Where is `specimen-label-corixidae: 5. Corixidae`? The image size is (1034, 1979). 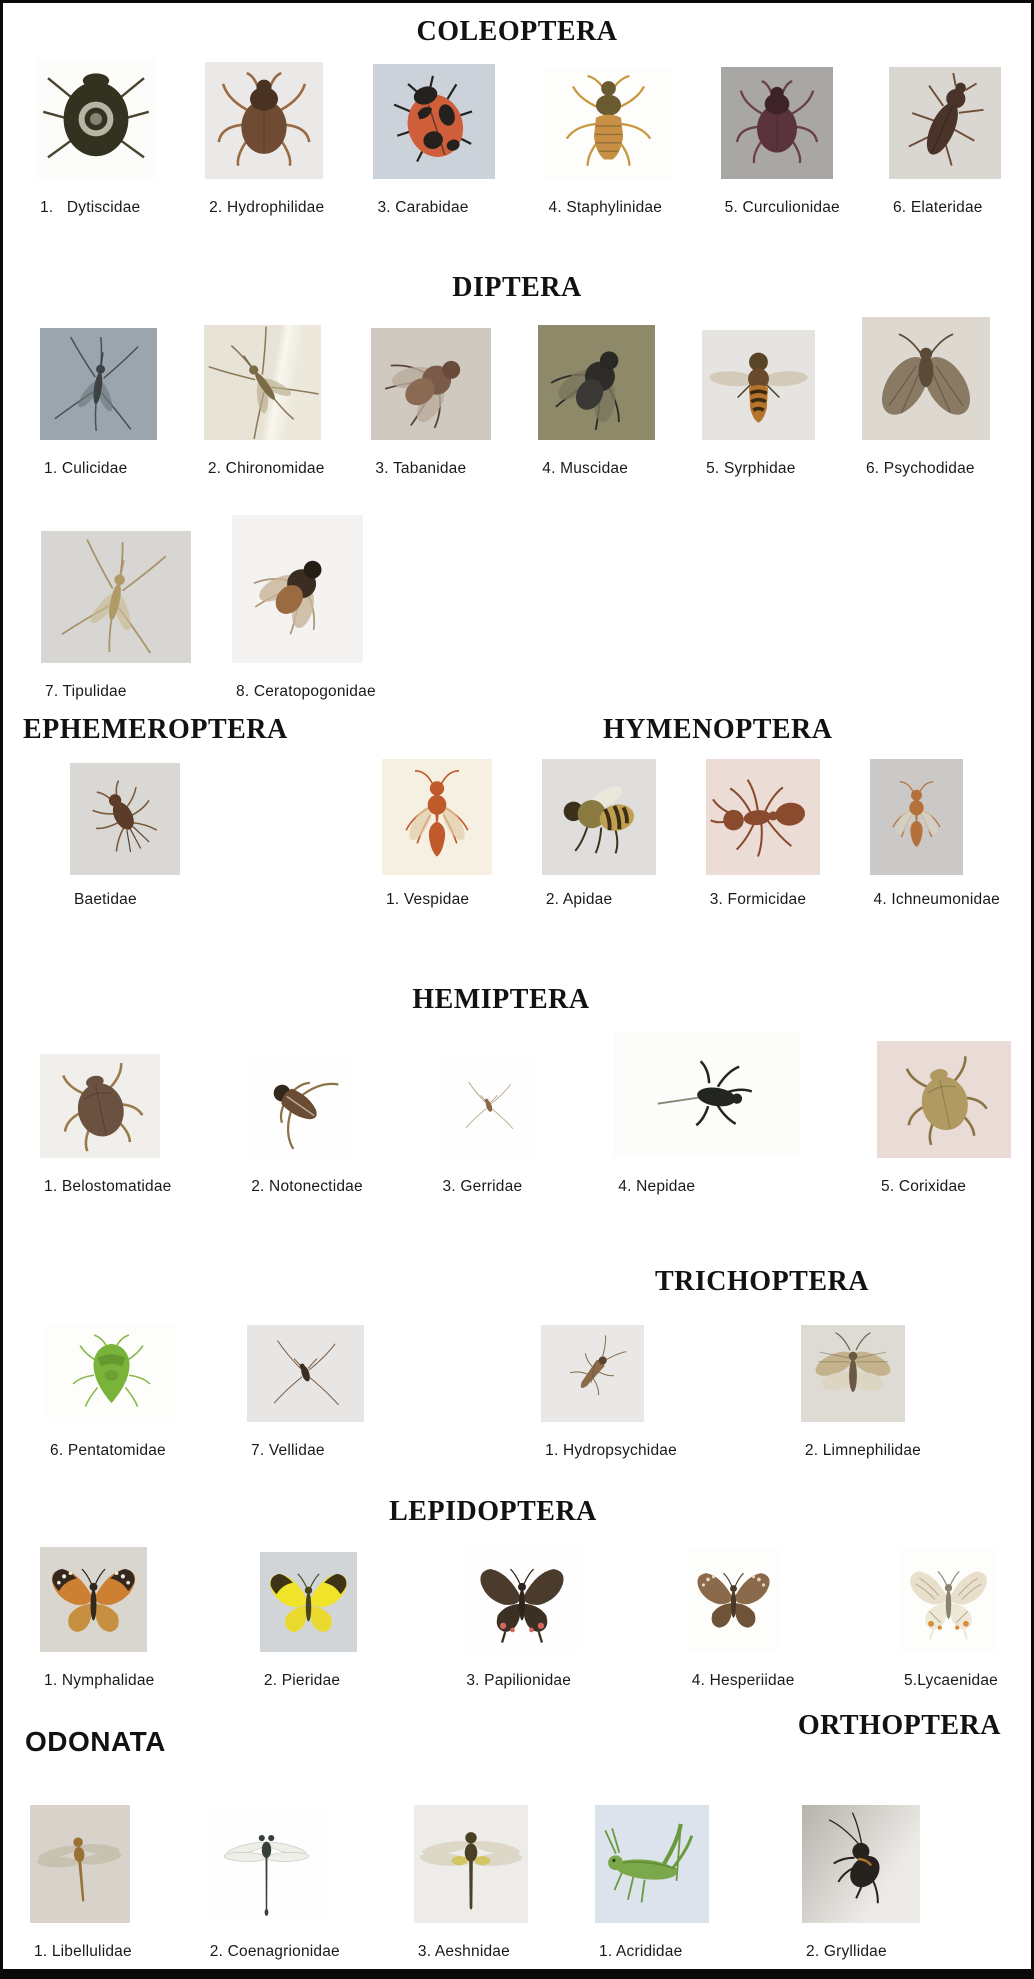 specimen-label-corixidae: 5. Corixidae is located at coordinates (924, 1186).